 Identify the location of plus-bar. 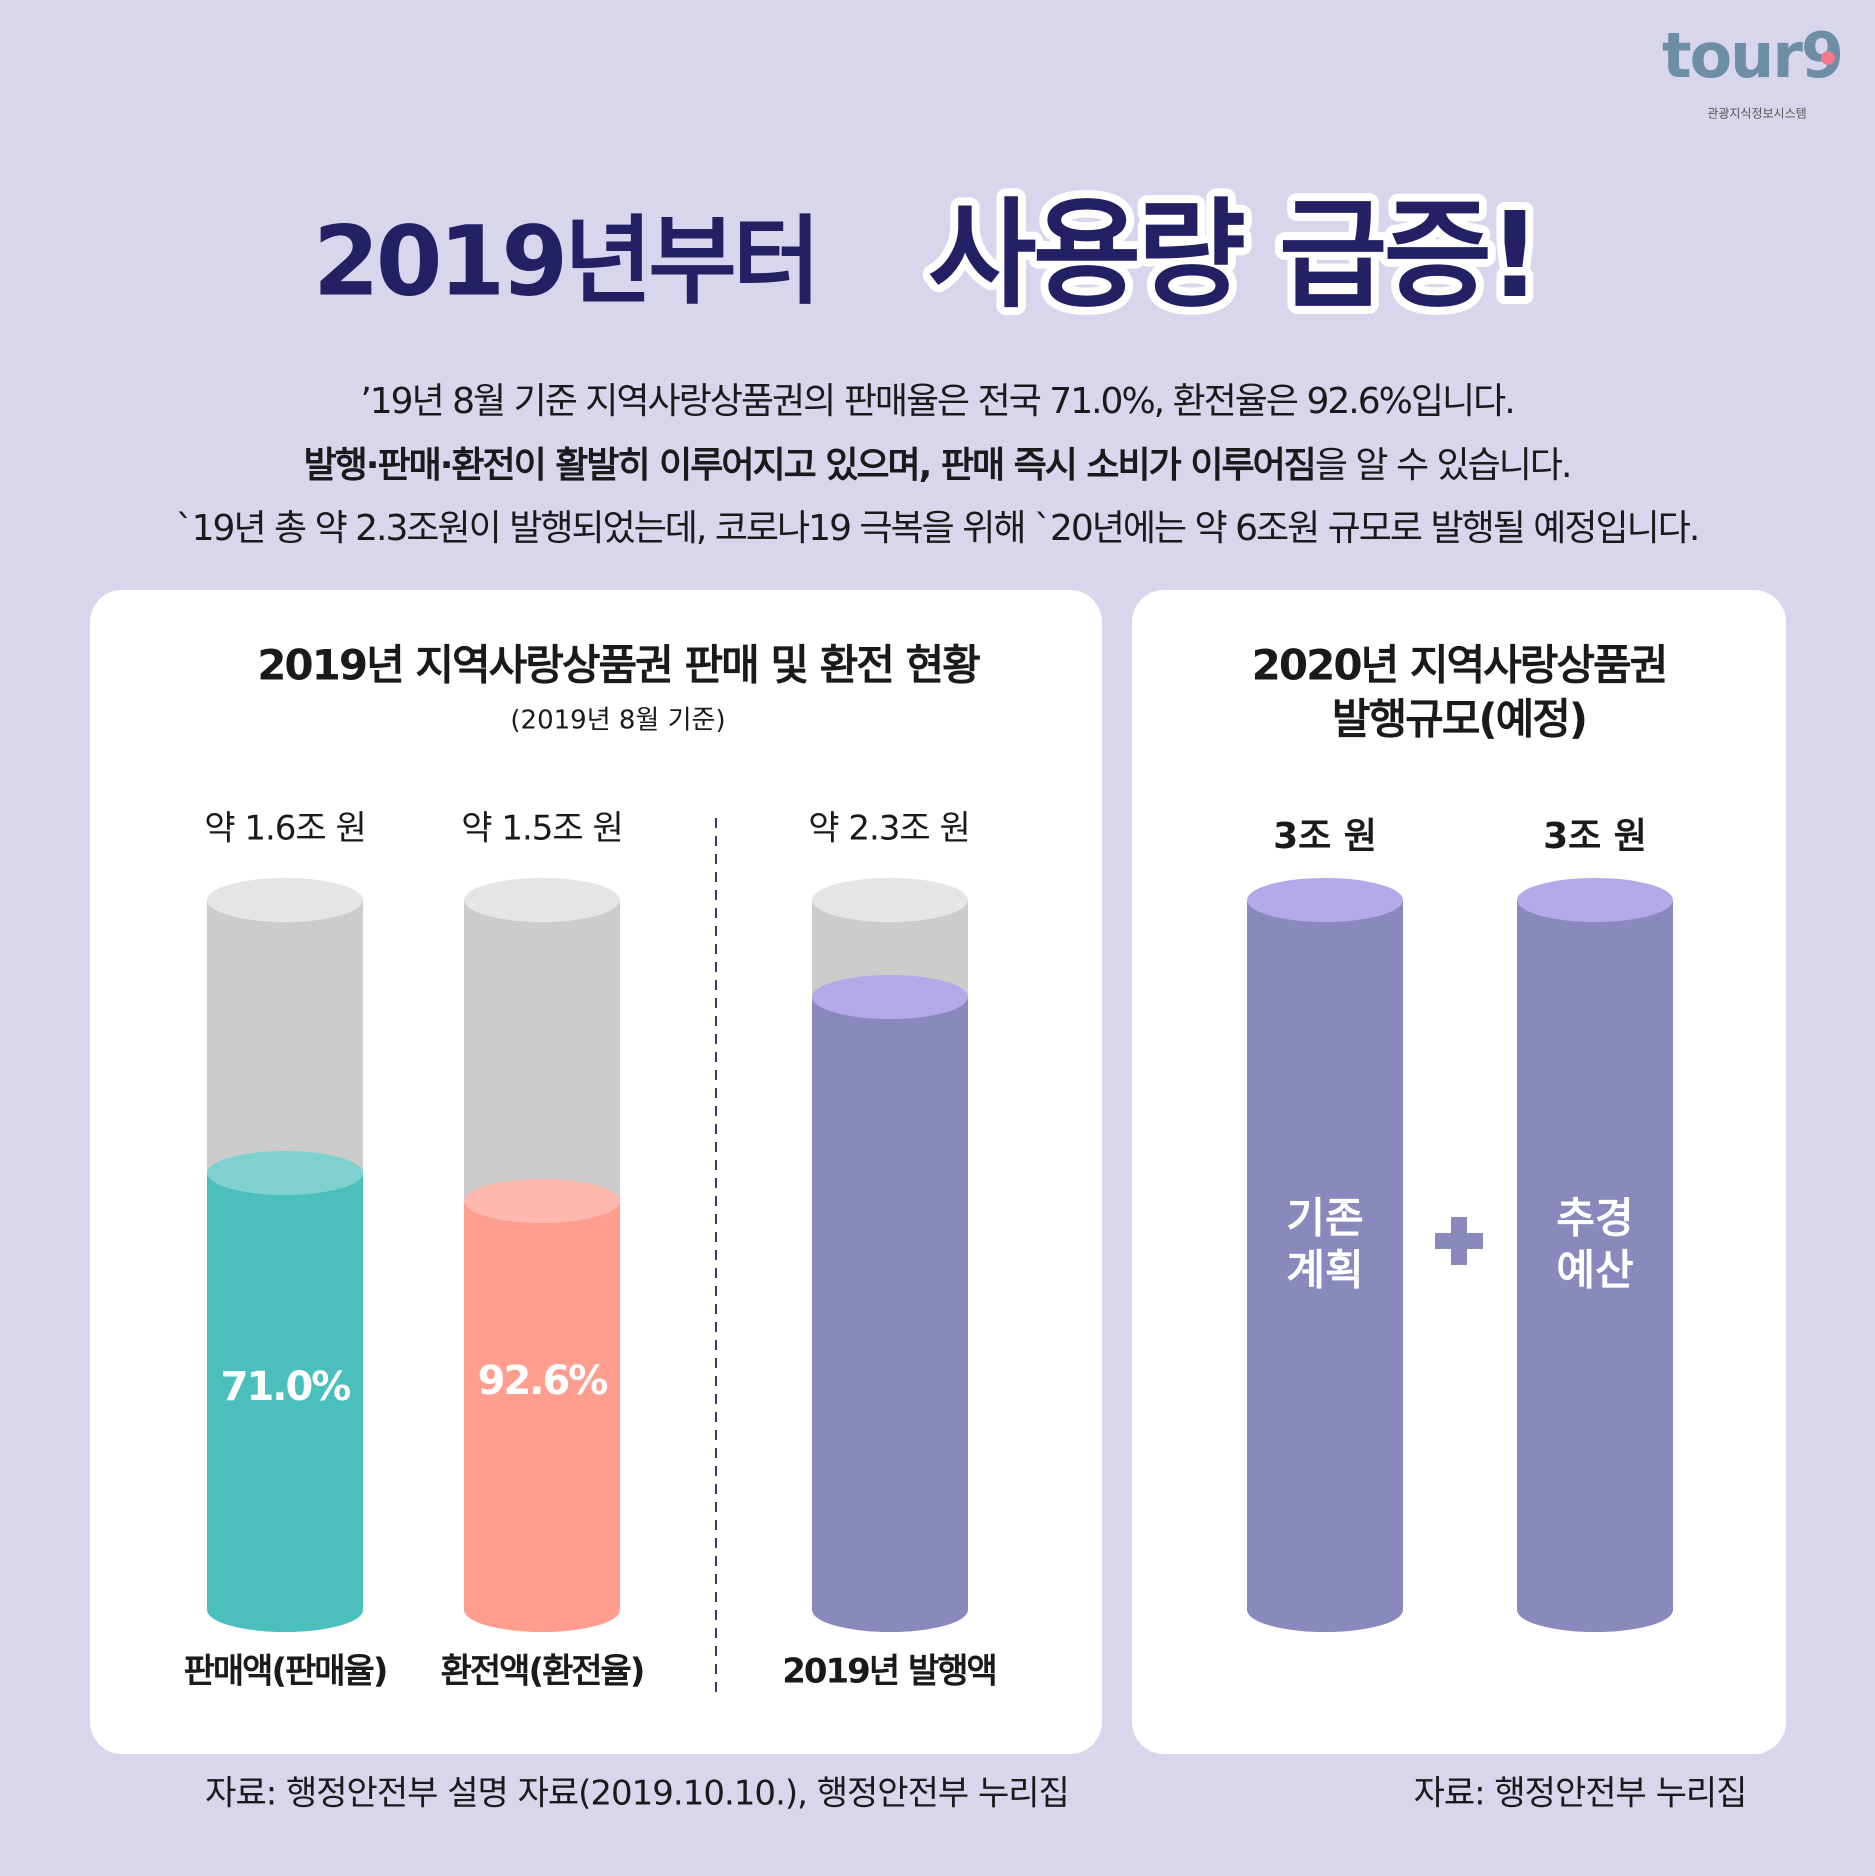
(1459, 1241).